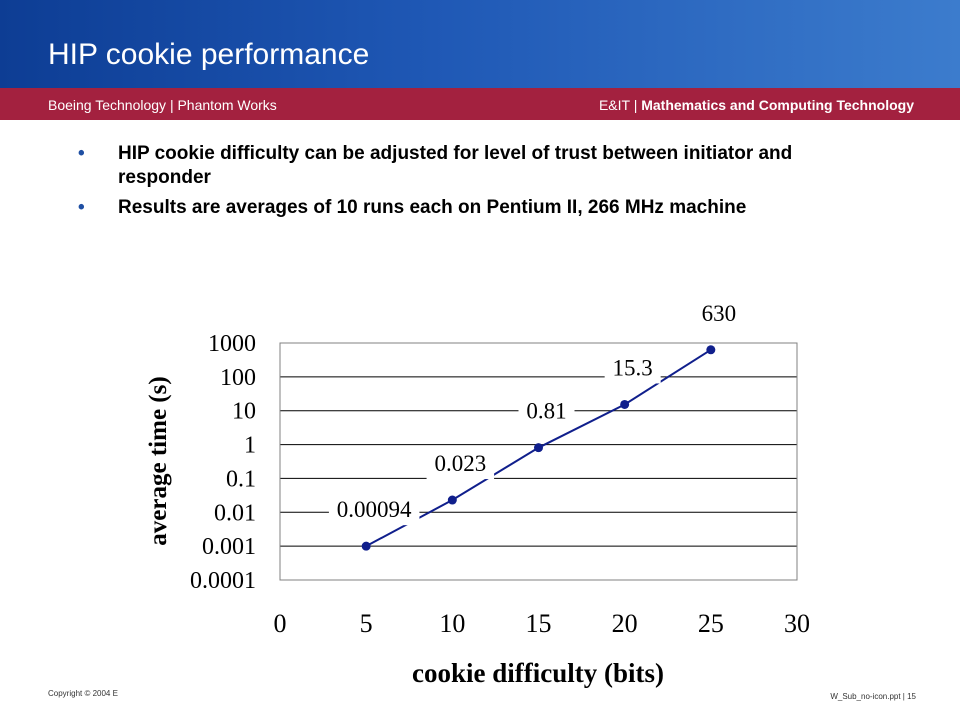 Image resolution: width=960 pixels, height=720 pixels. What do you see at coordinates (873, 696) in the screenshot?
I see `footer-file-page: W_Sub_no-icon.ppt | 15` at bounding box center [873, 696].